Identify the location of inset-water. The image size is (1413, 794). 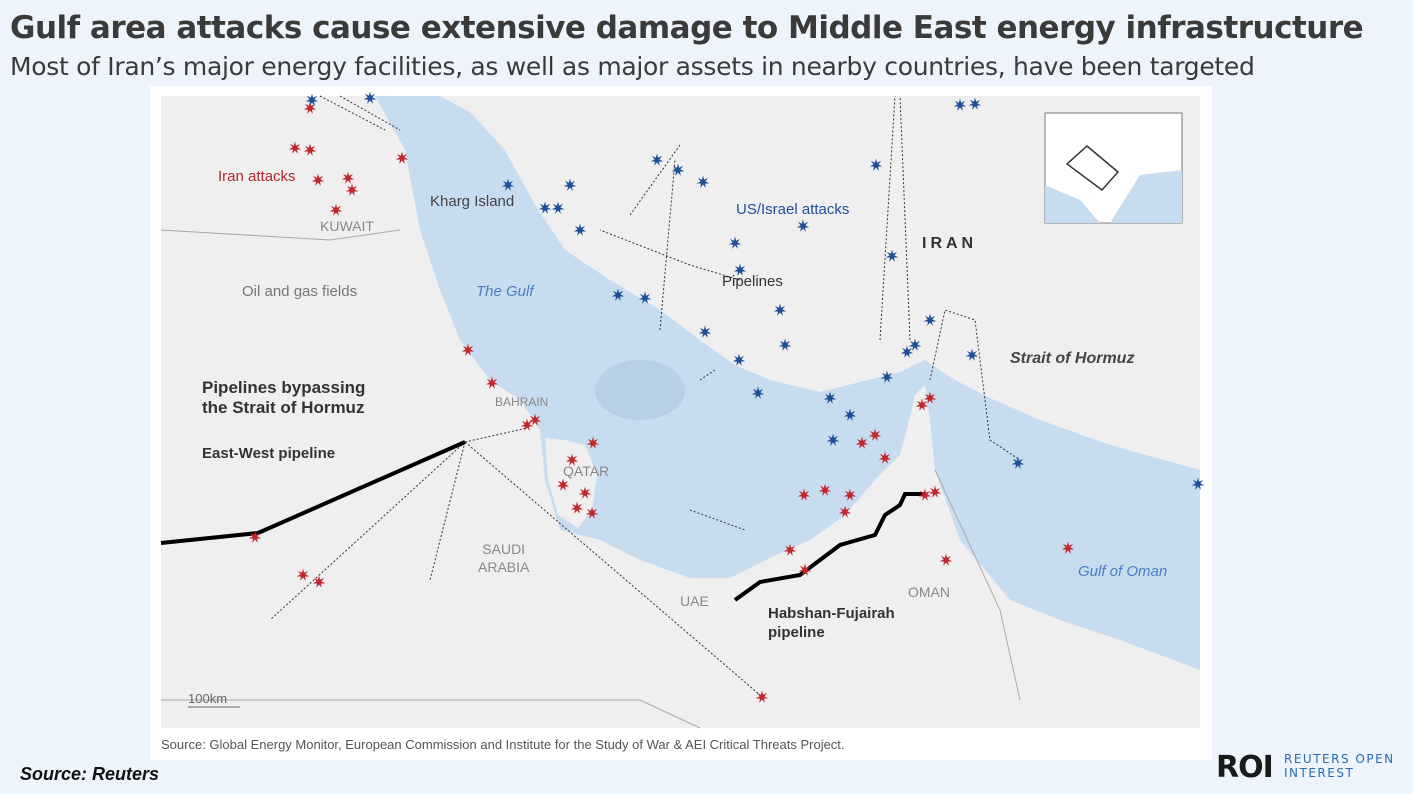
(1113, 196).